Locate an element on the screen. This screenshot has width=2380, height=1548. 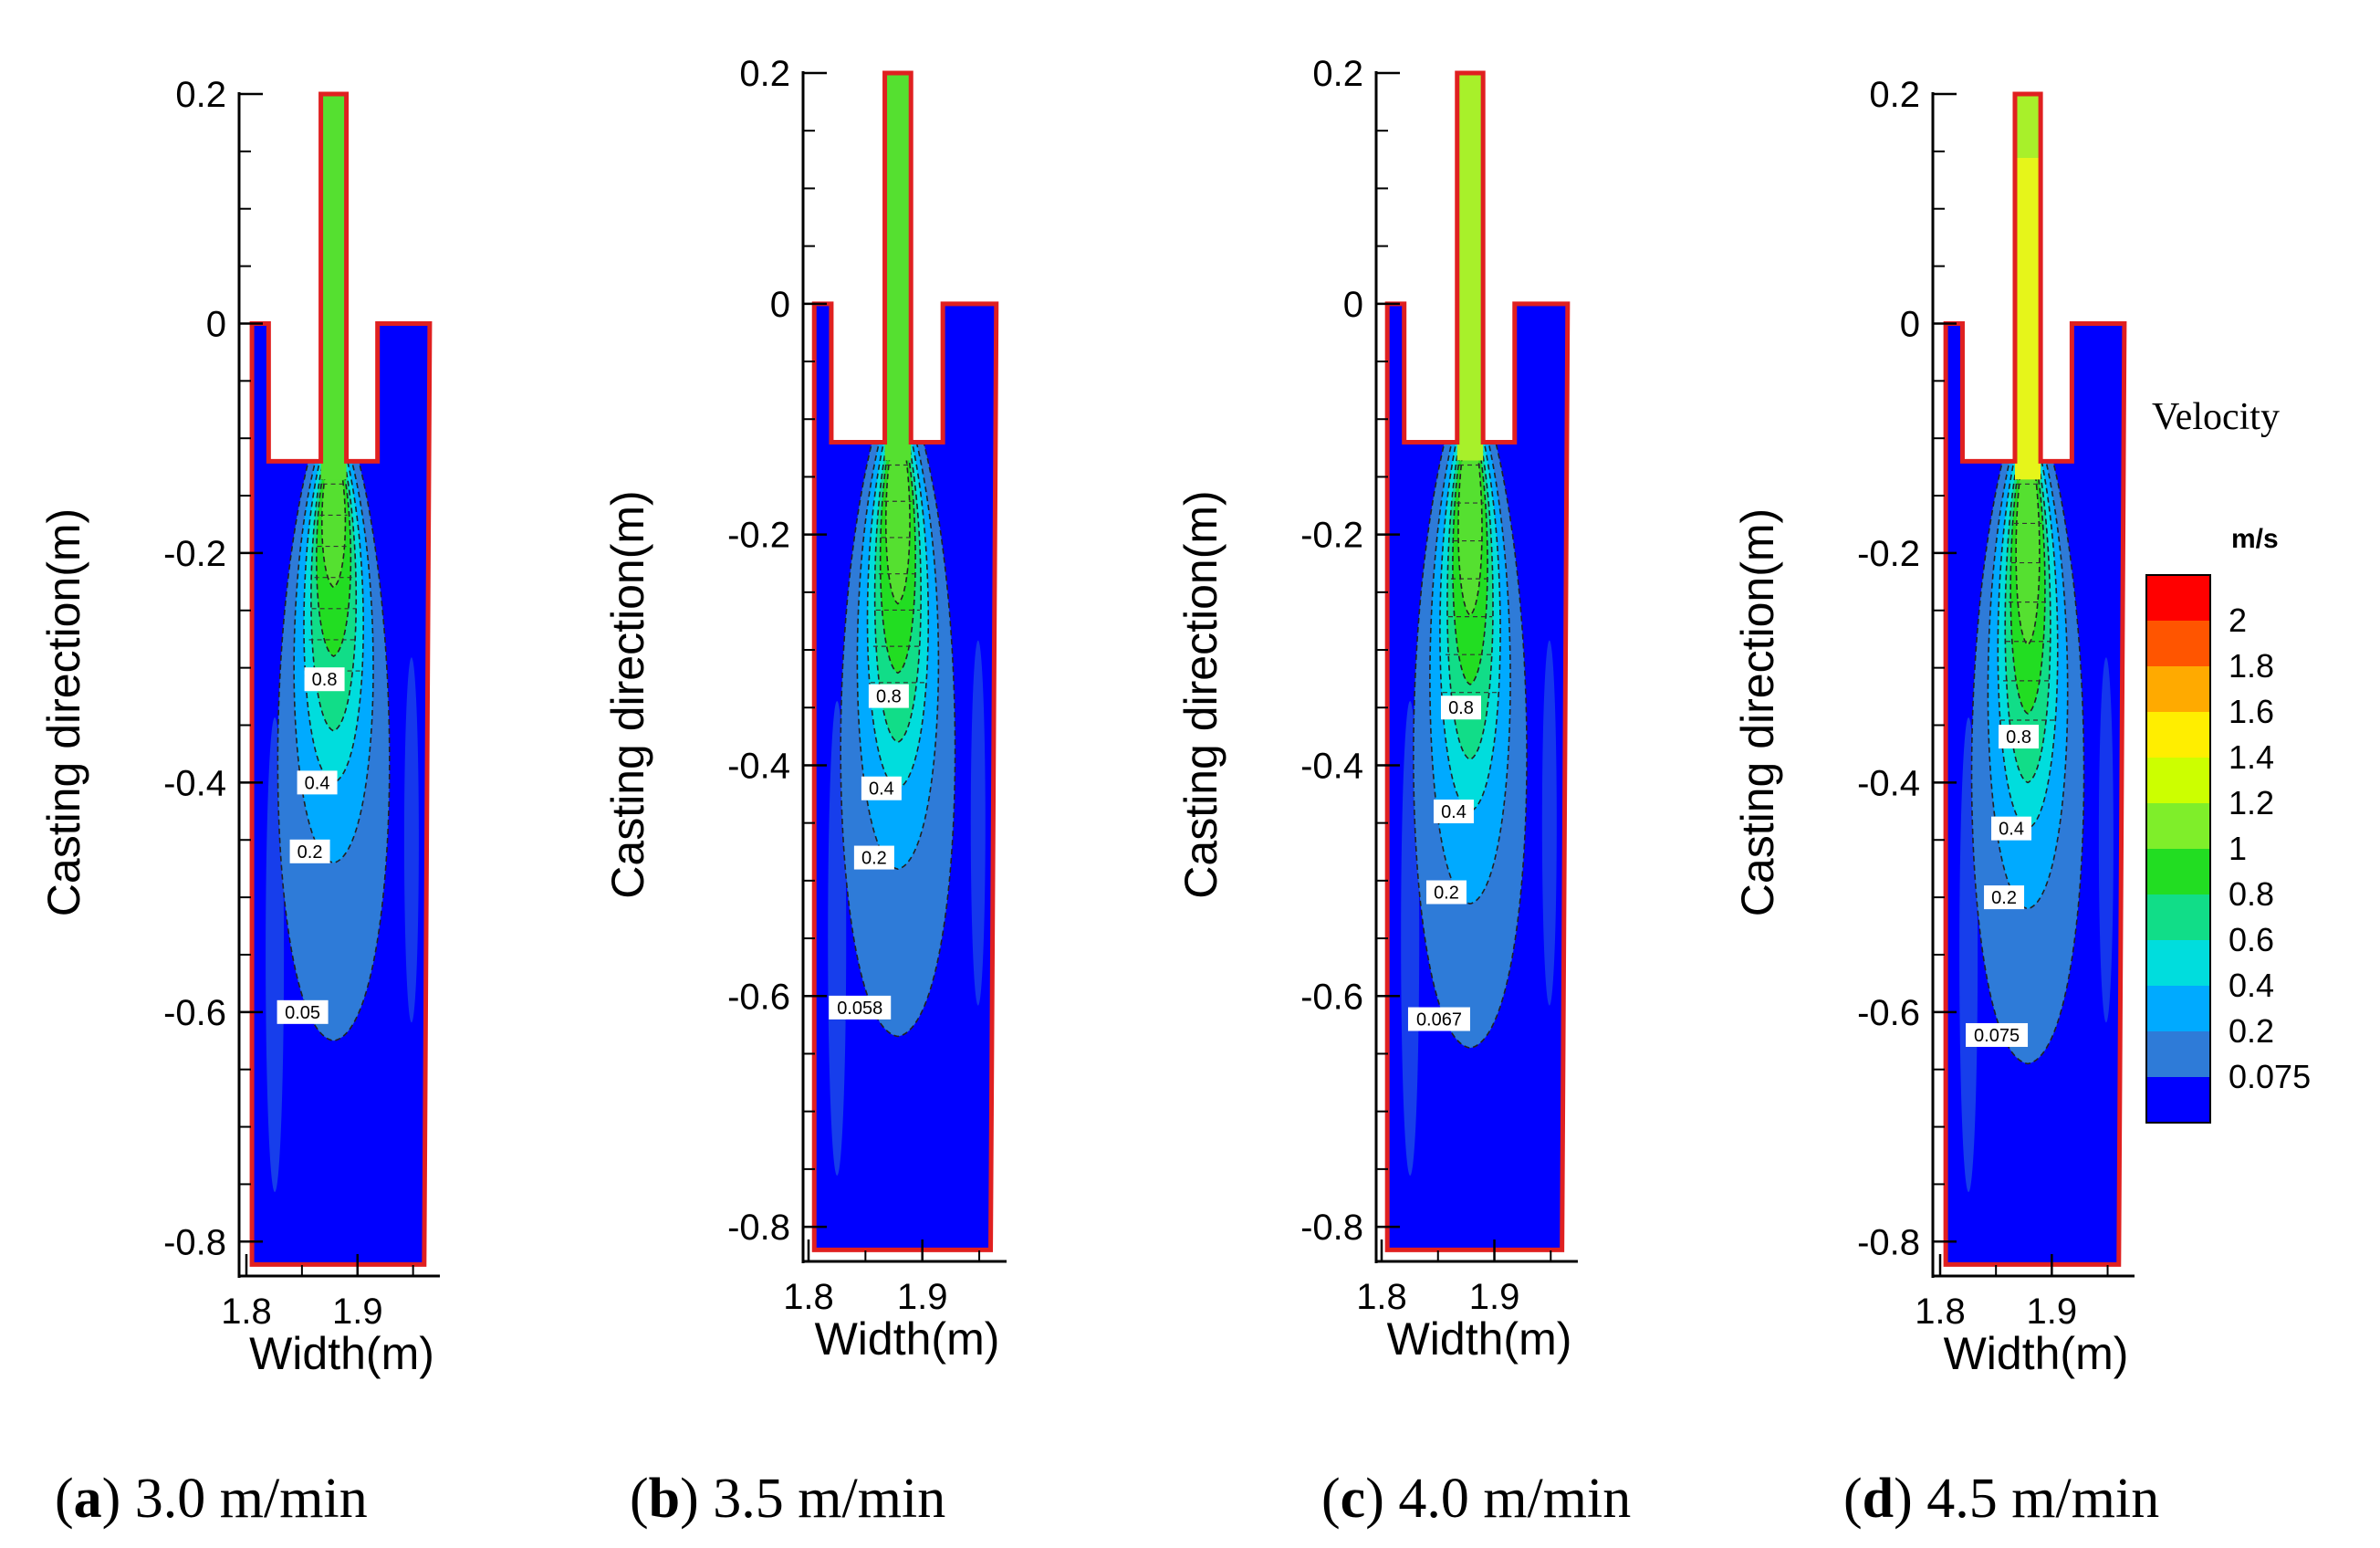
panel-caption: (b) 3.5 m/min is located at coordinates (787, 1499).